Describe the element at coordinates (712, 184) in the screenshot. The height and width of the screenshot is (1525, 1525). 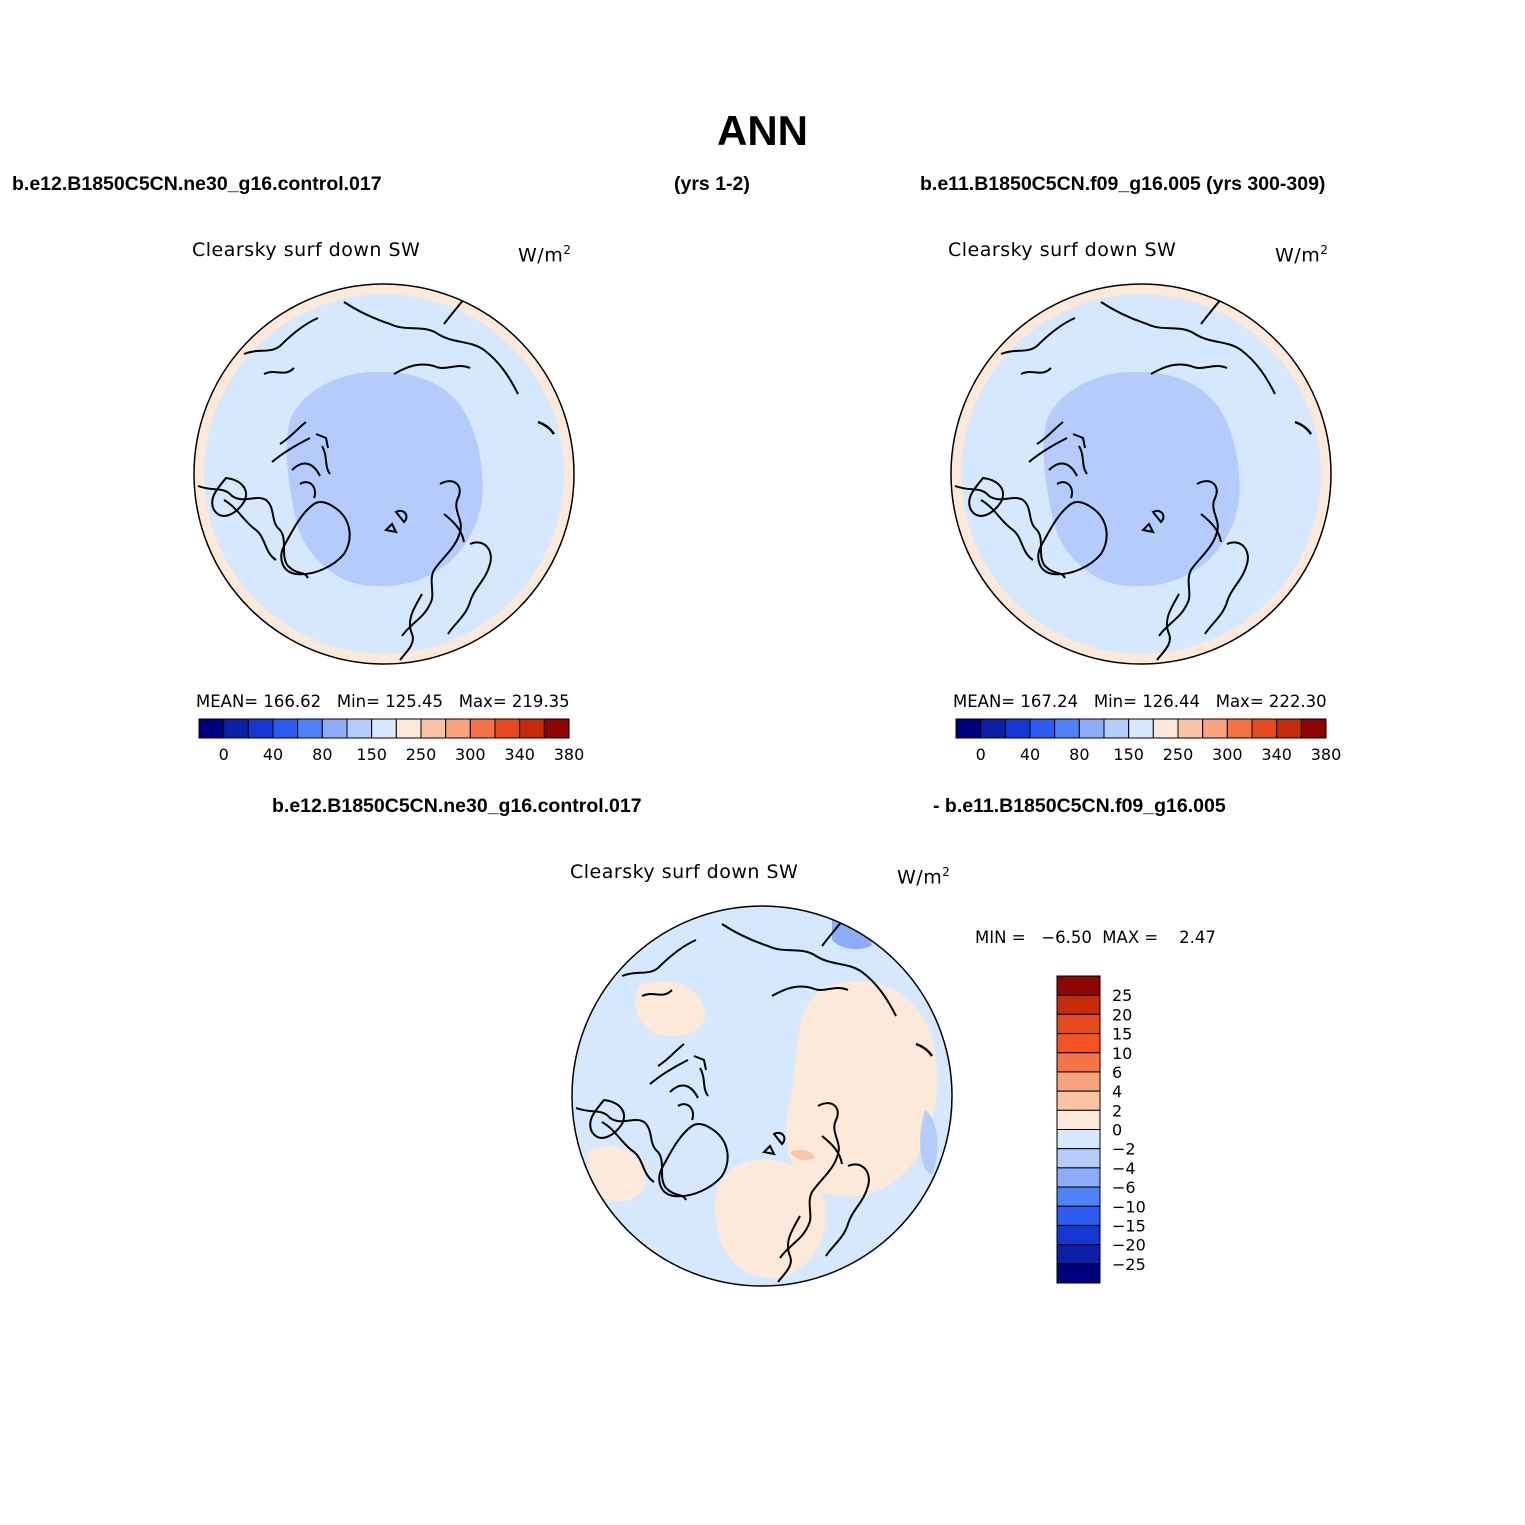
I see `case1-years-header: (yrs 1-2)` at that location.